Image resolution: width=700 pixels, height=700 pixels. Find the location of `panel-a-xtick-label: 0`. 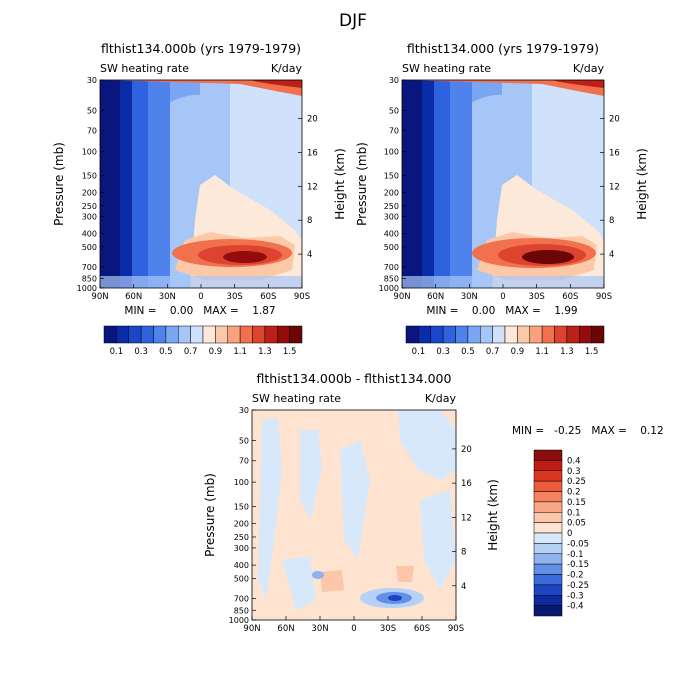

panel-a-xtick-label: 0 is located at coordinates (200, 297).